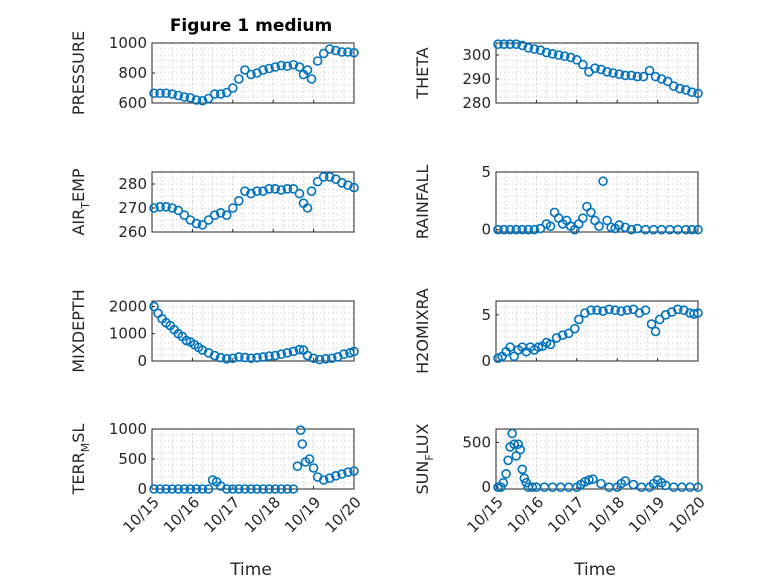 Image resolution: width=778 pixels, height=583 pixels. What do you see at coordinates (262, 514) in the screenshot?
I see `x-tick-label: 10/18` at bounding box center [262, 514].